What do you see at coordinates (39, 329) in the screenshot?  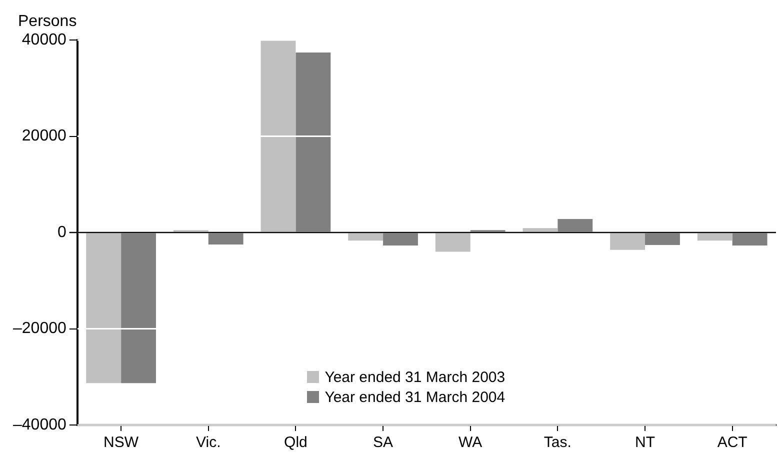 I see `y-tick-label: –20000` at bounding box center [39, 329].